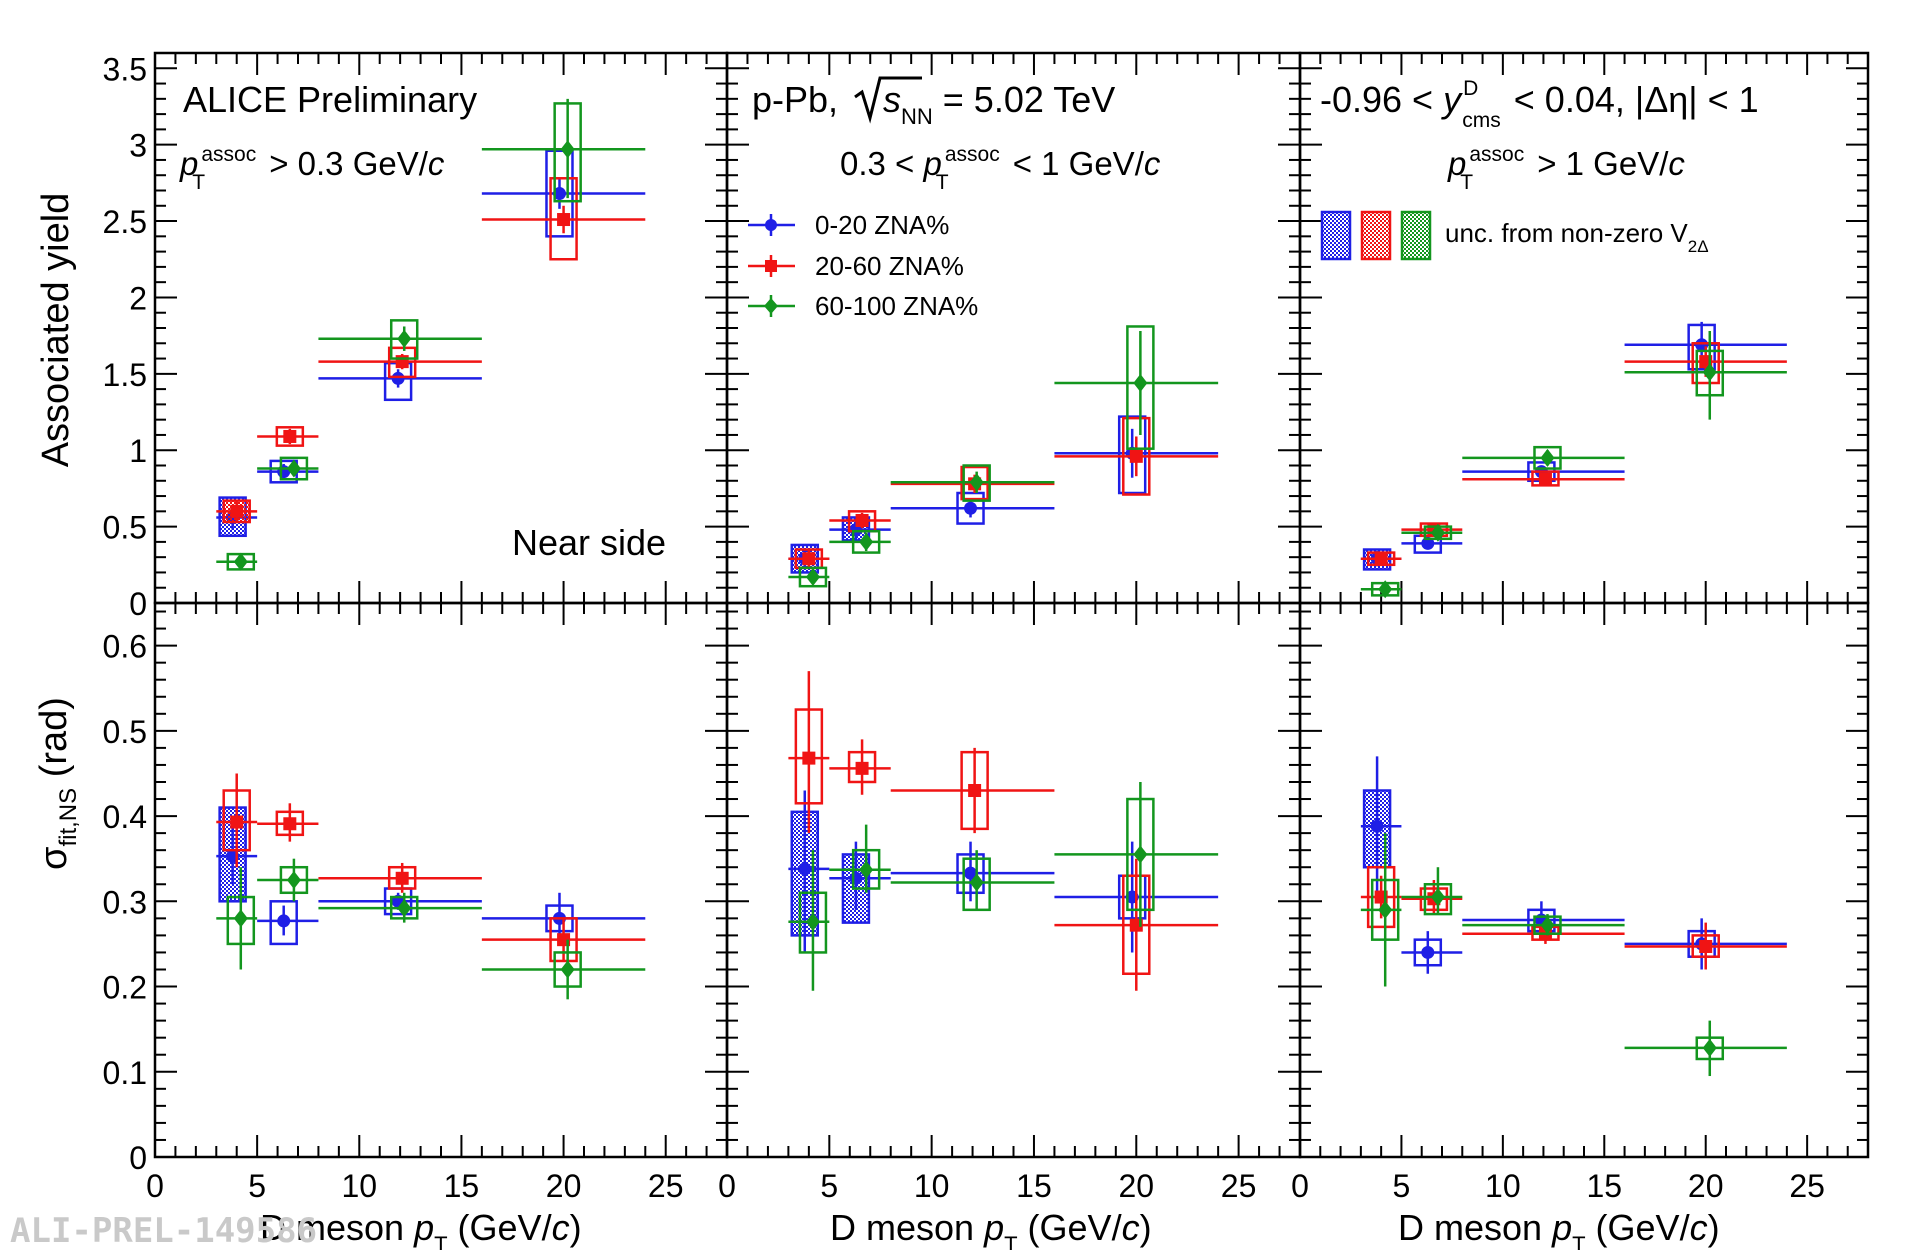  What do you see at coordinates (57, 783) in the screenshot?
I see `y-axis-title-bottom: σfit,NS (rad)` at bounding box center [57, 783].